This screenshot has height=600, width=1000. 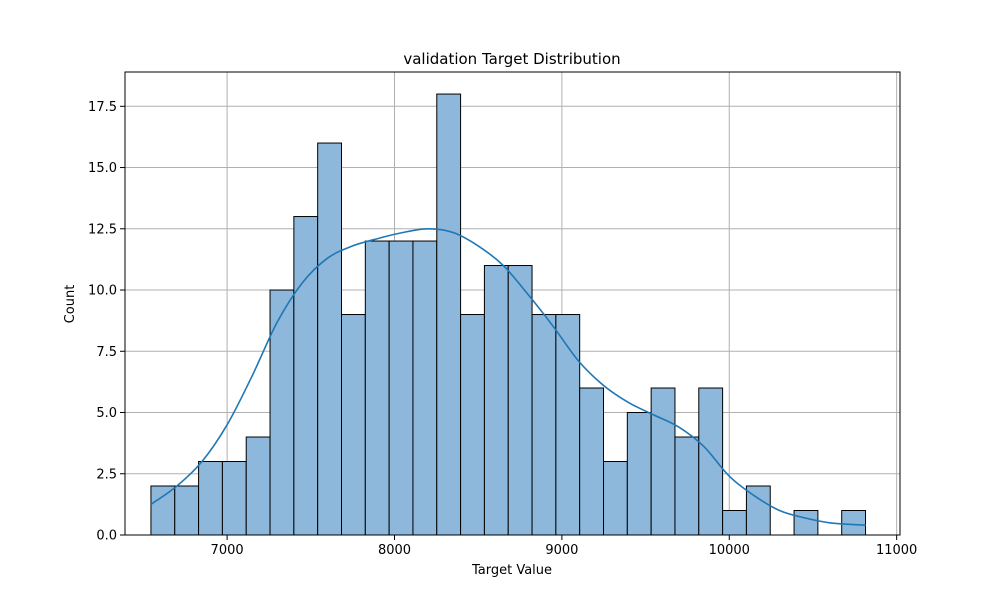 I want to click on y-axis-label: Count, so click(x=70, y=304).